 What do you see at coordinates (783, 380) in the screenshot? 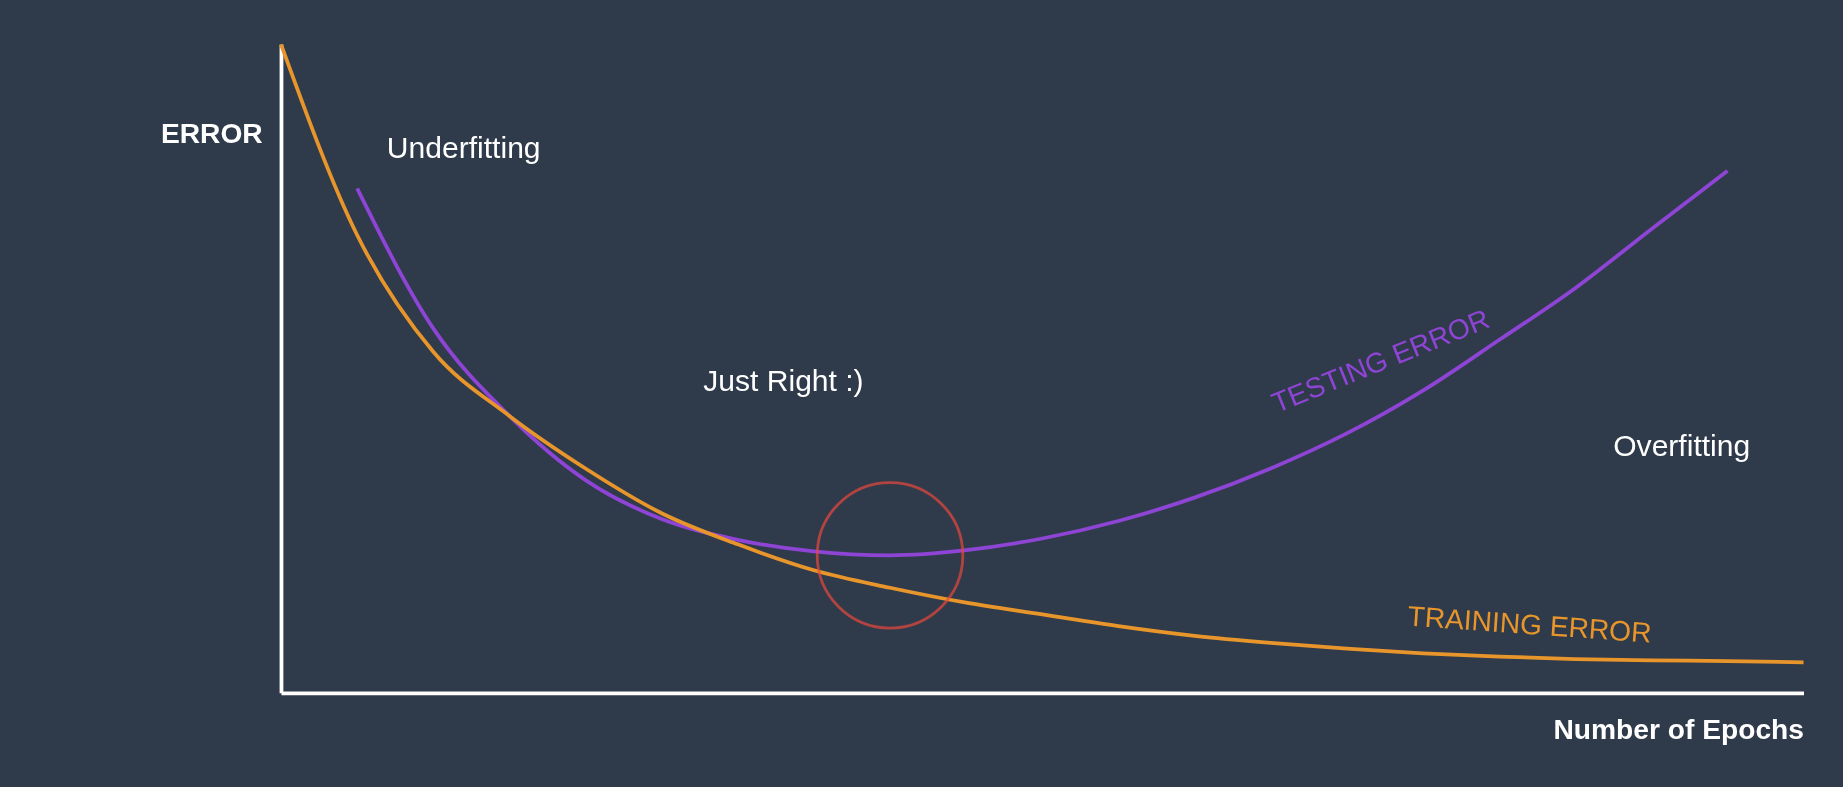
I see `annotation: Just Right :)` at bounding box center [783, 380].